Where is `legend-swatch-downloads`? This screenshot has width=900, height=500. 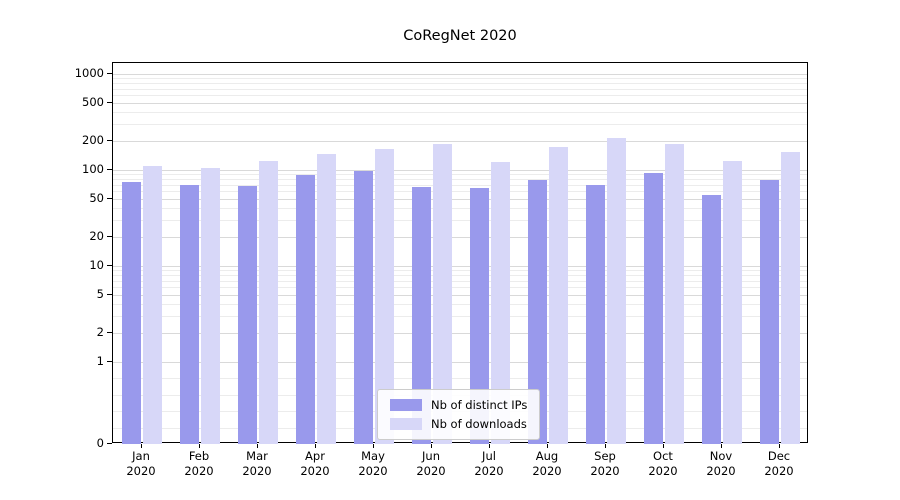
legend-swatch-downloads is located at coordinates (406, 424).